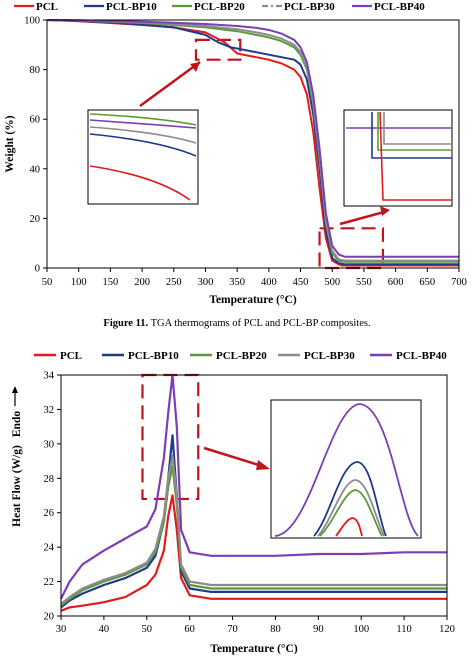  What do you see at coordinates (10, 143) in the screenshot?
I see `tga-y-axis-title: Weight (%)` at bounding box center [10, 143].